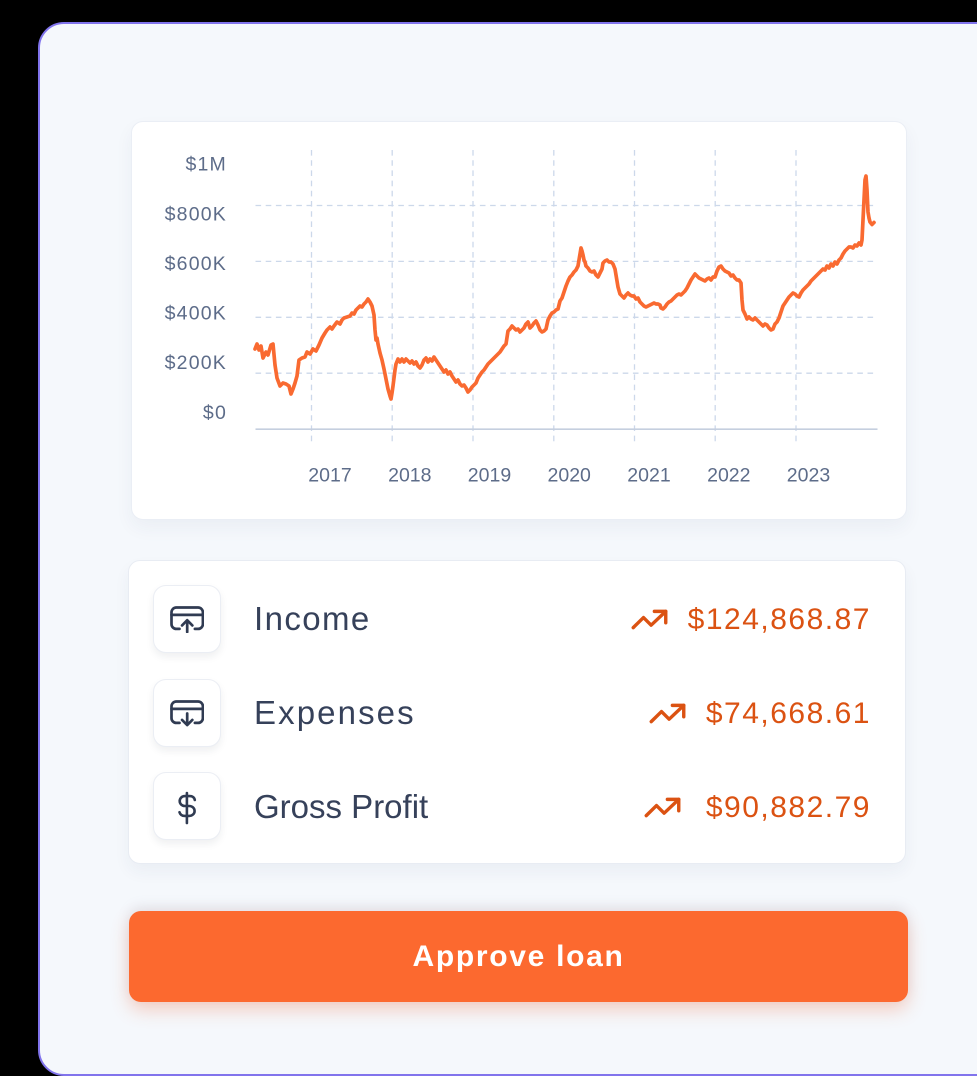  I want to click on svg-text: $200K, so click(196, 363).